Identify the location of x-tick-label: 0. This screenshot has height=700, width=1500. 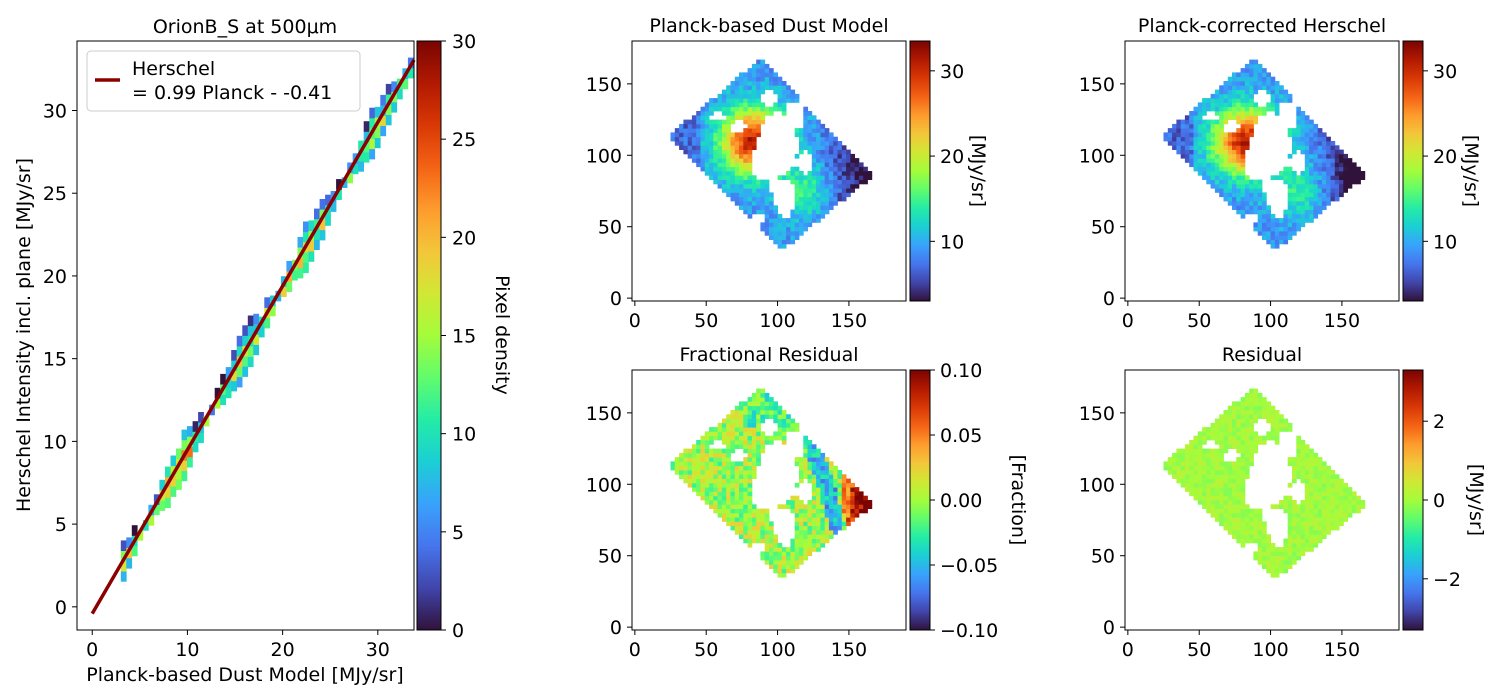
(635, 321).